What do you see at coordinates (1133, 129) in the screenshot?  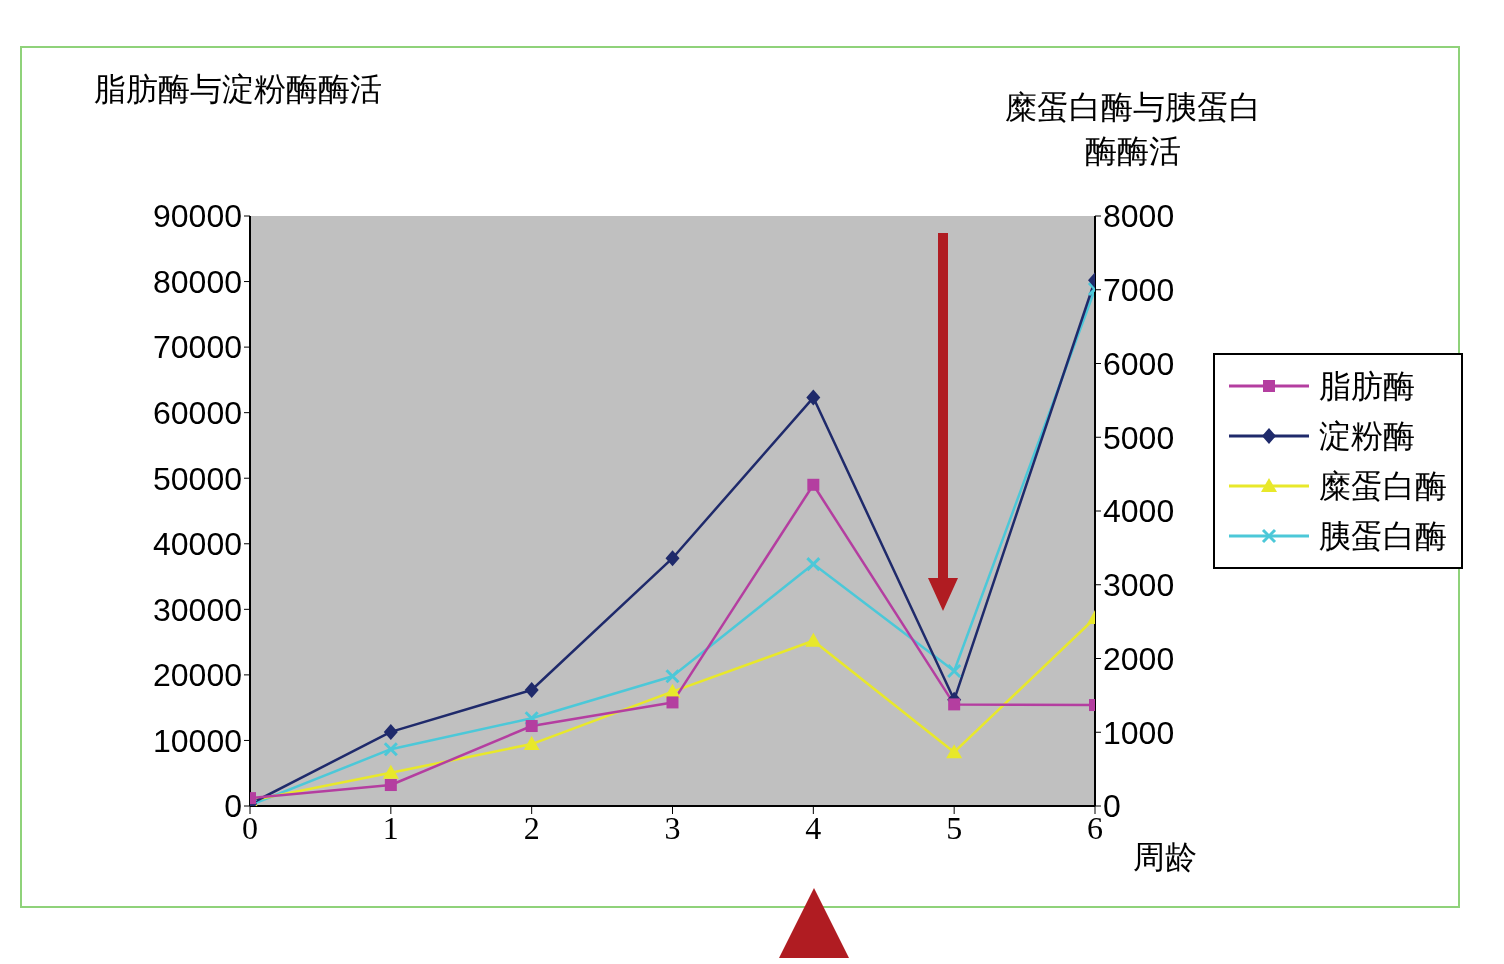 I see `y2-axis-title: 糜蛋白酶与胰蛋白酶酶活` at bounding box center [1133, 129].